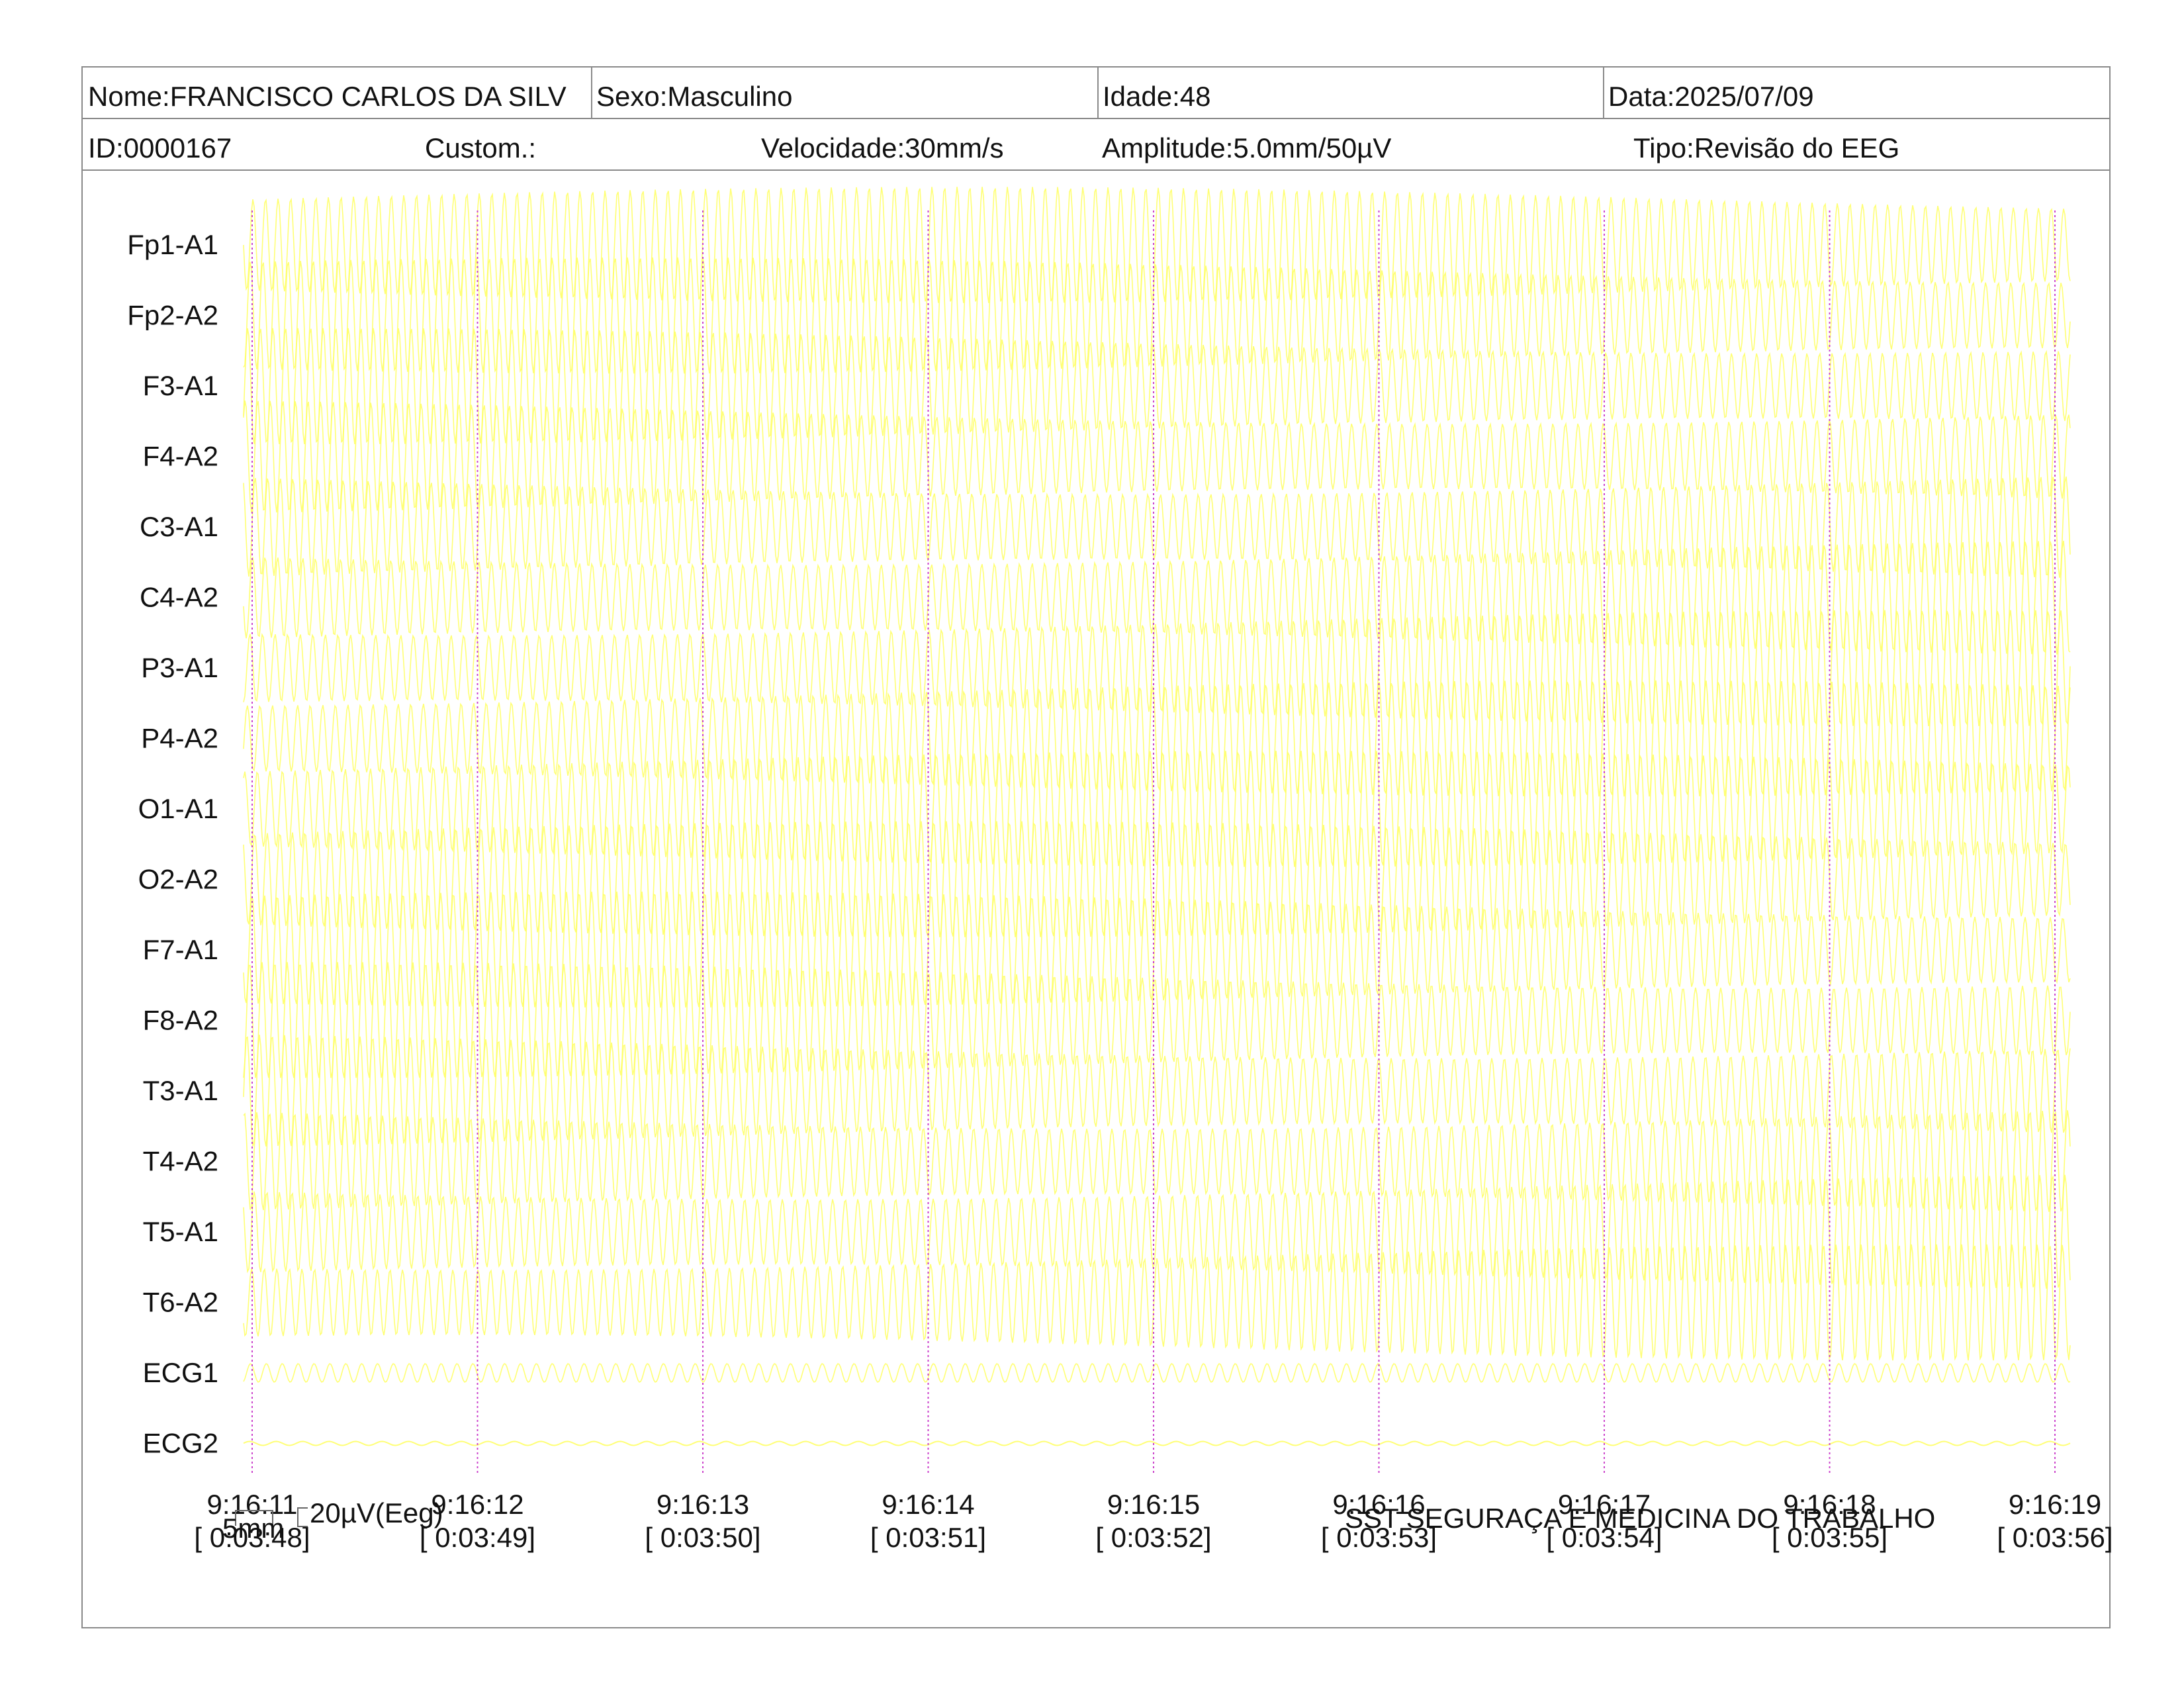  I want to click on channel-label: T3-A1, so click(181, 1090).